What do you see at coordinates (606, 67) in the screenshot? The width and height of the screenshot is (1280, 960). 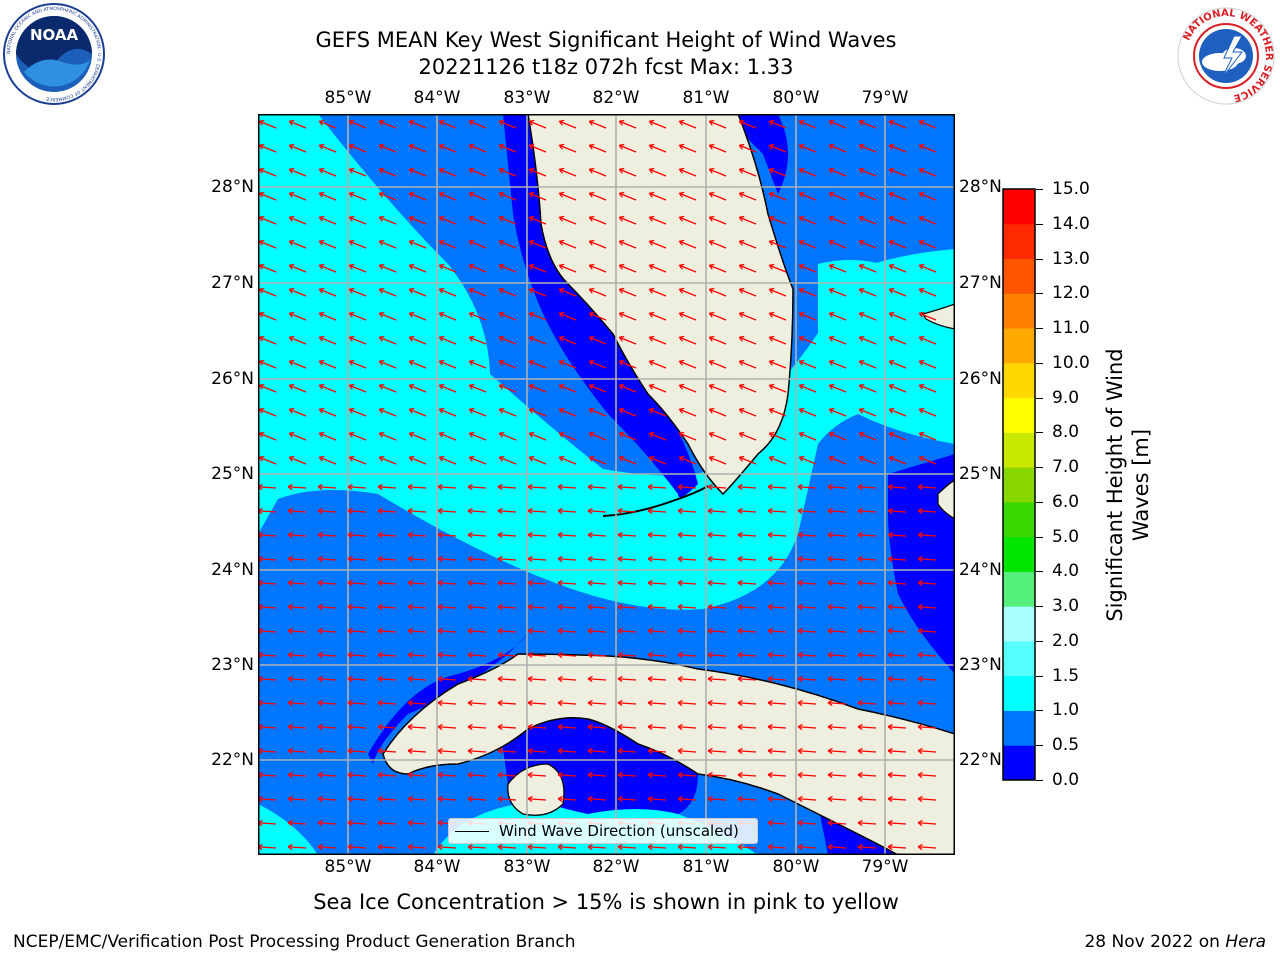 I see `chart-subtitle: 20221126 t18z 072h fcst Max: 1.33` at bounding box center [606, 67].